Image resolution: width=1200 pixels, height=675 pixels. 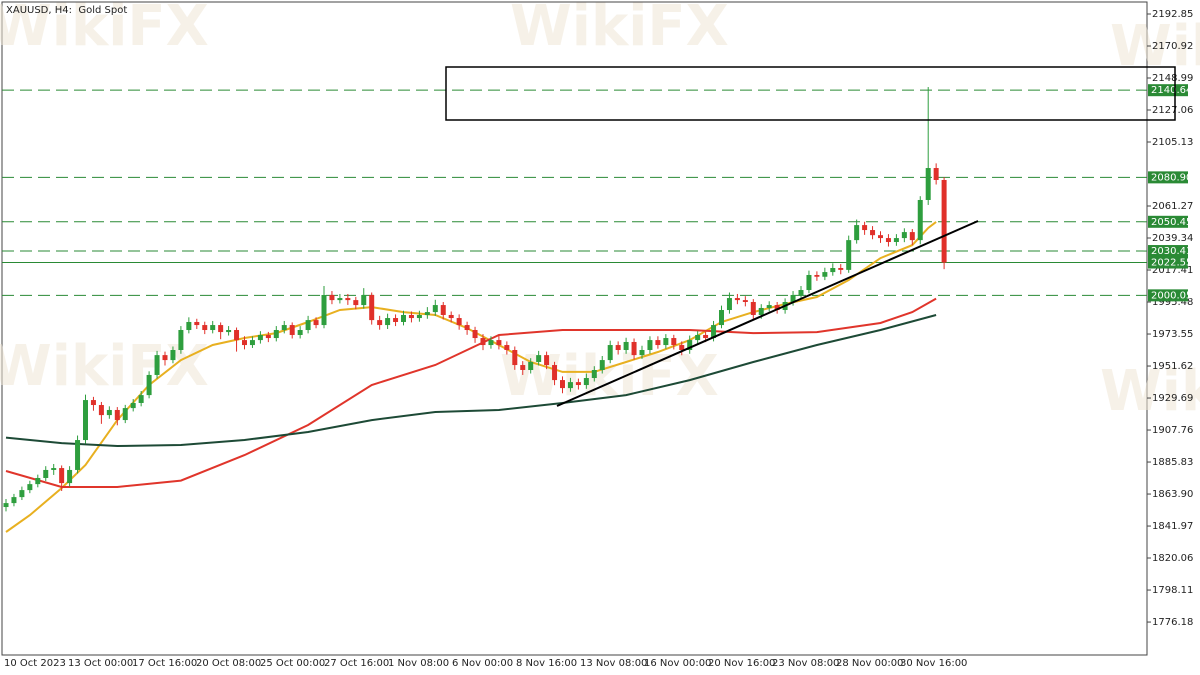 What do you see at coordinates (1172, 46) in the screenshot?
I see `y-tick-label: 2170.92` at bounding box center [1172, 46].